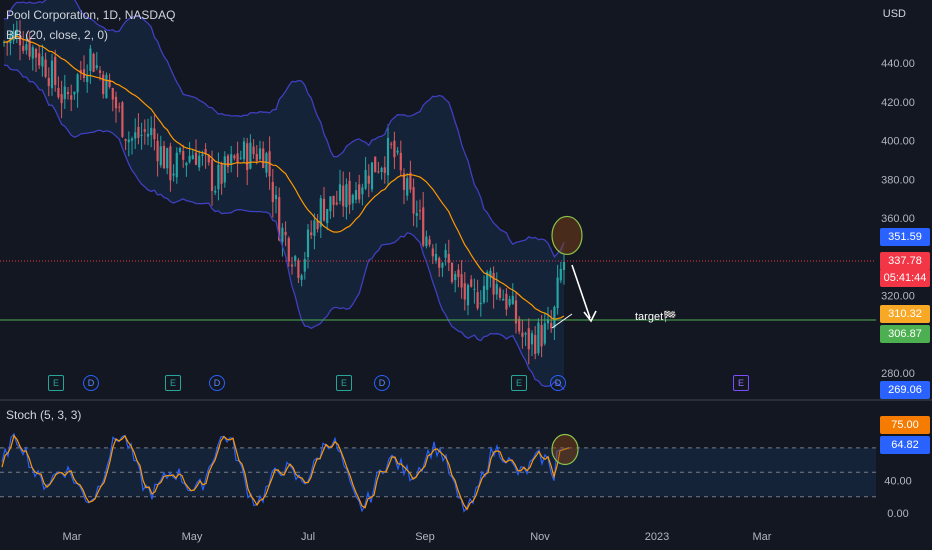 Image resolution: width=932 pixels, height=550 pixels. Describe the element at coordinates (905, 445) in the screenshot. I see `price-axis-label: 64.82` at that location.